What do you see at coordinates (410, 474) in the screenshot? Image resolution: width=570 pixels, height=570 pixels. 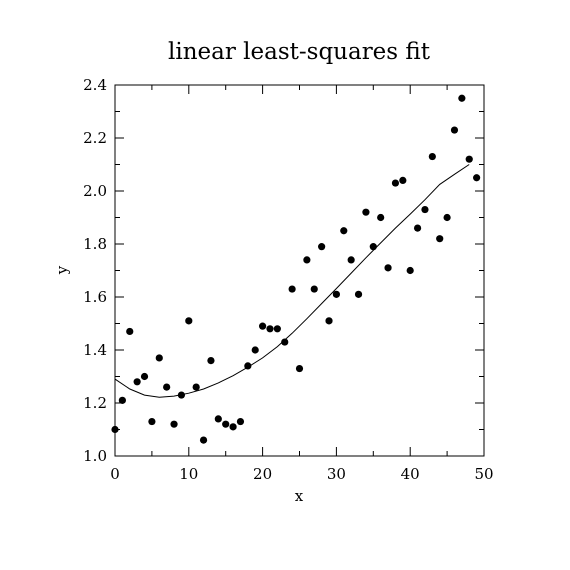 I see `x-tick-label: 40` at bounding box center [410, 474].